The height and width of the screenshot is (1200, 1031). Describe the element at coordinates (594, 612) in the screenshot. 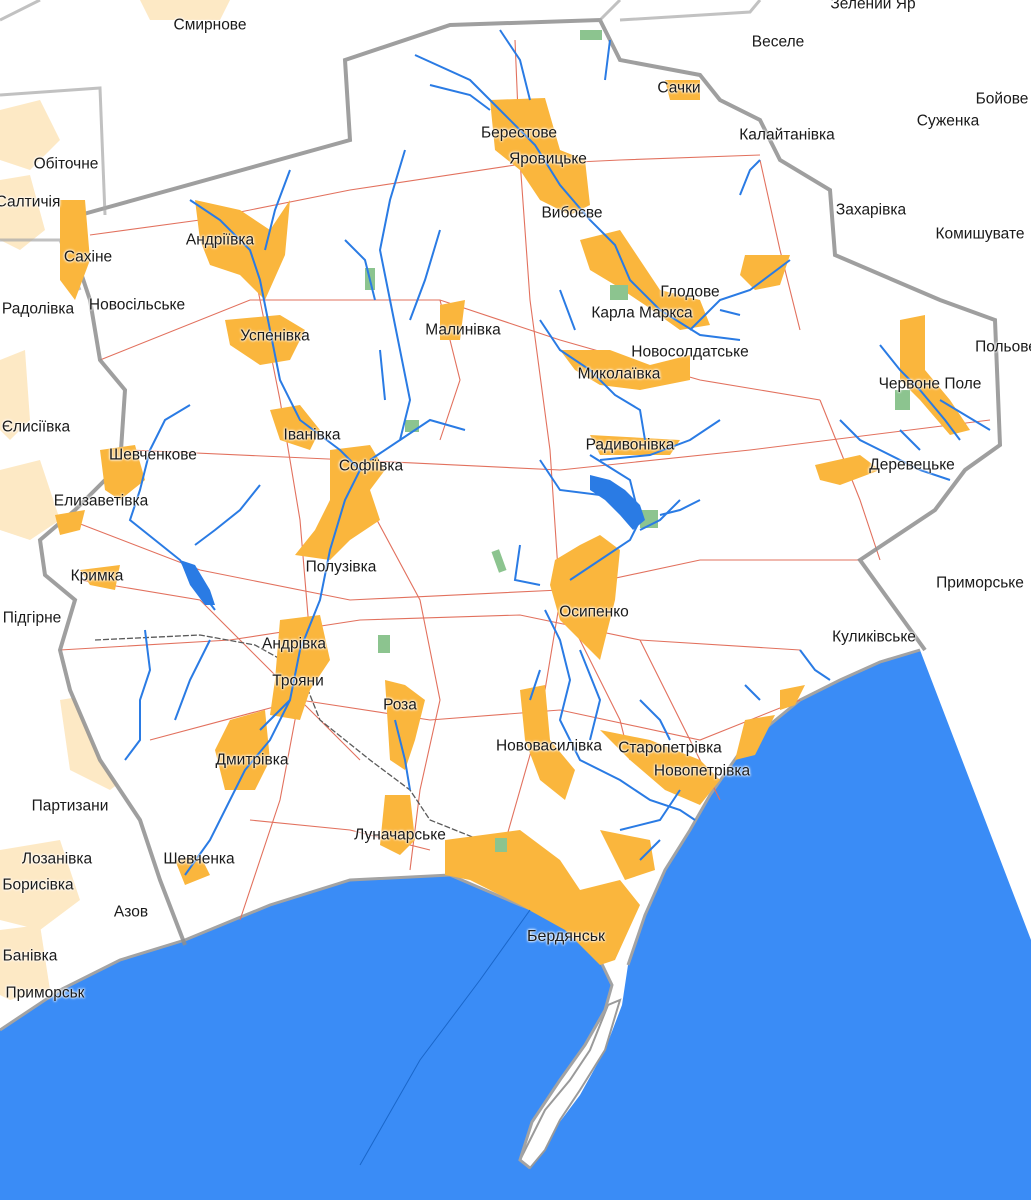

I see `label-osypenko: Осипенко` at that location.